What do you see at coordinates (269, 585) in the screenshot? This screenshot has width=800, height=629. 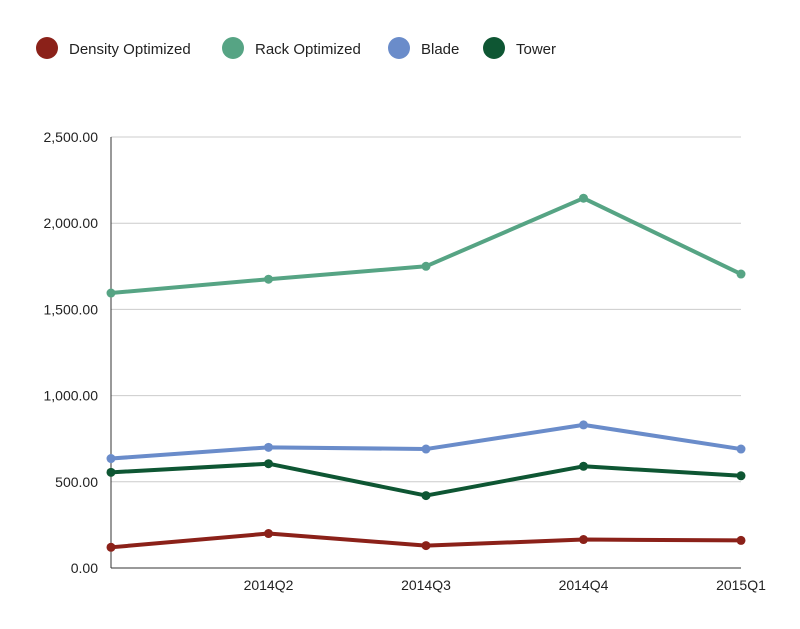 I see `x-tick-label: 2014Q2` at bounding box center [269, 585].